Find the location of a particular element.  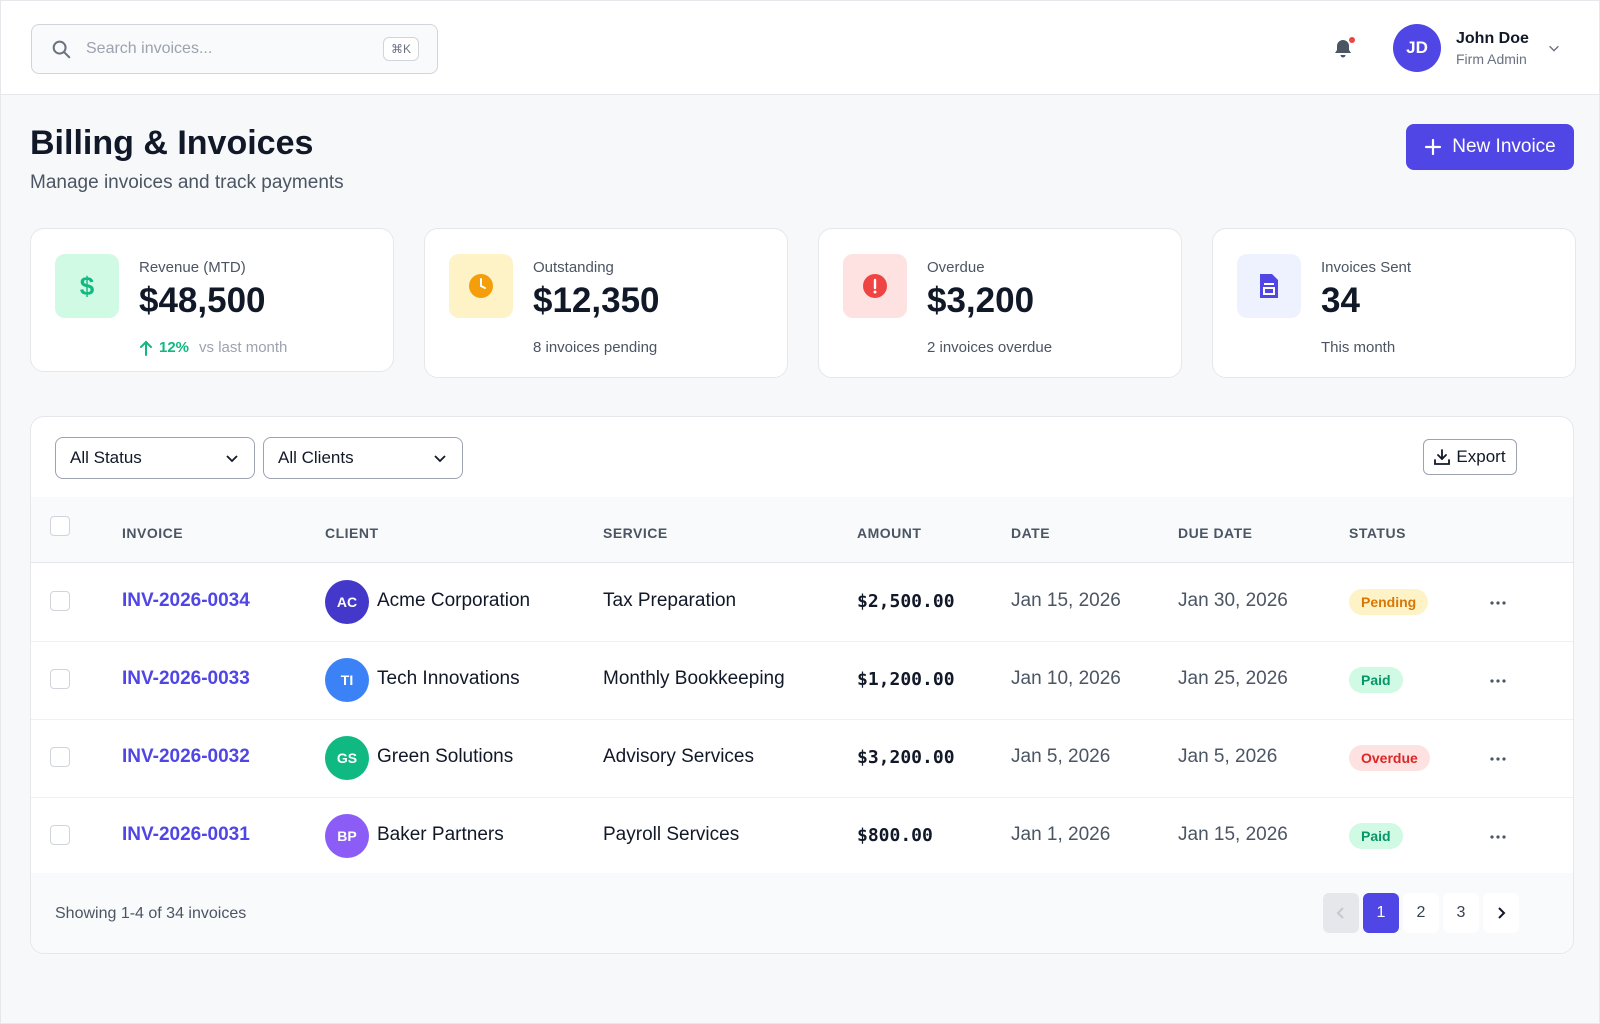

header-service: SERVICE is located at coordinates (635, 533).